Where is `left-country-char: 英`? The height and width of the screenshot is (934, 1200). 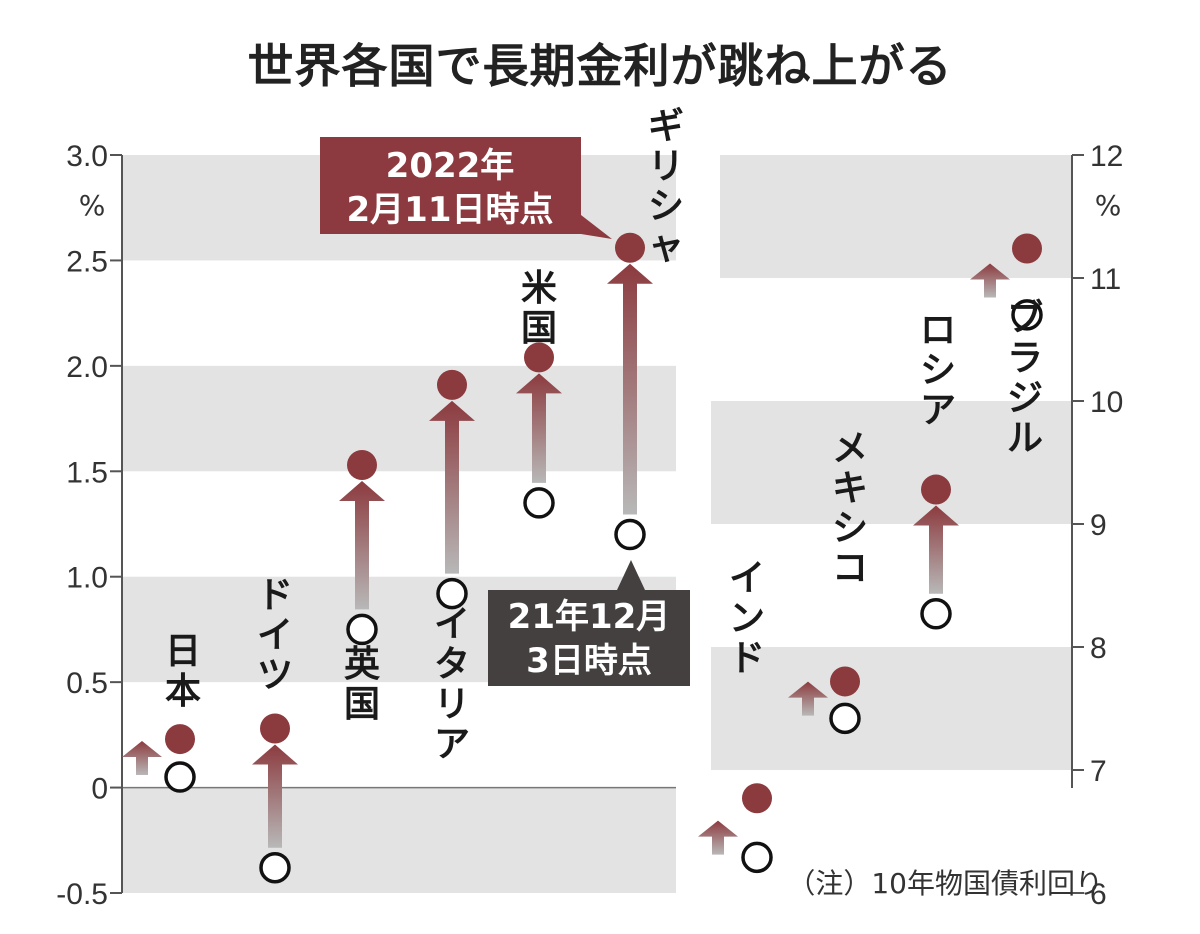
left-country-char: 英 is located at coordinates (362, 664).